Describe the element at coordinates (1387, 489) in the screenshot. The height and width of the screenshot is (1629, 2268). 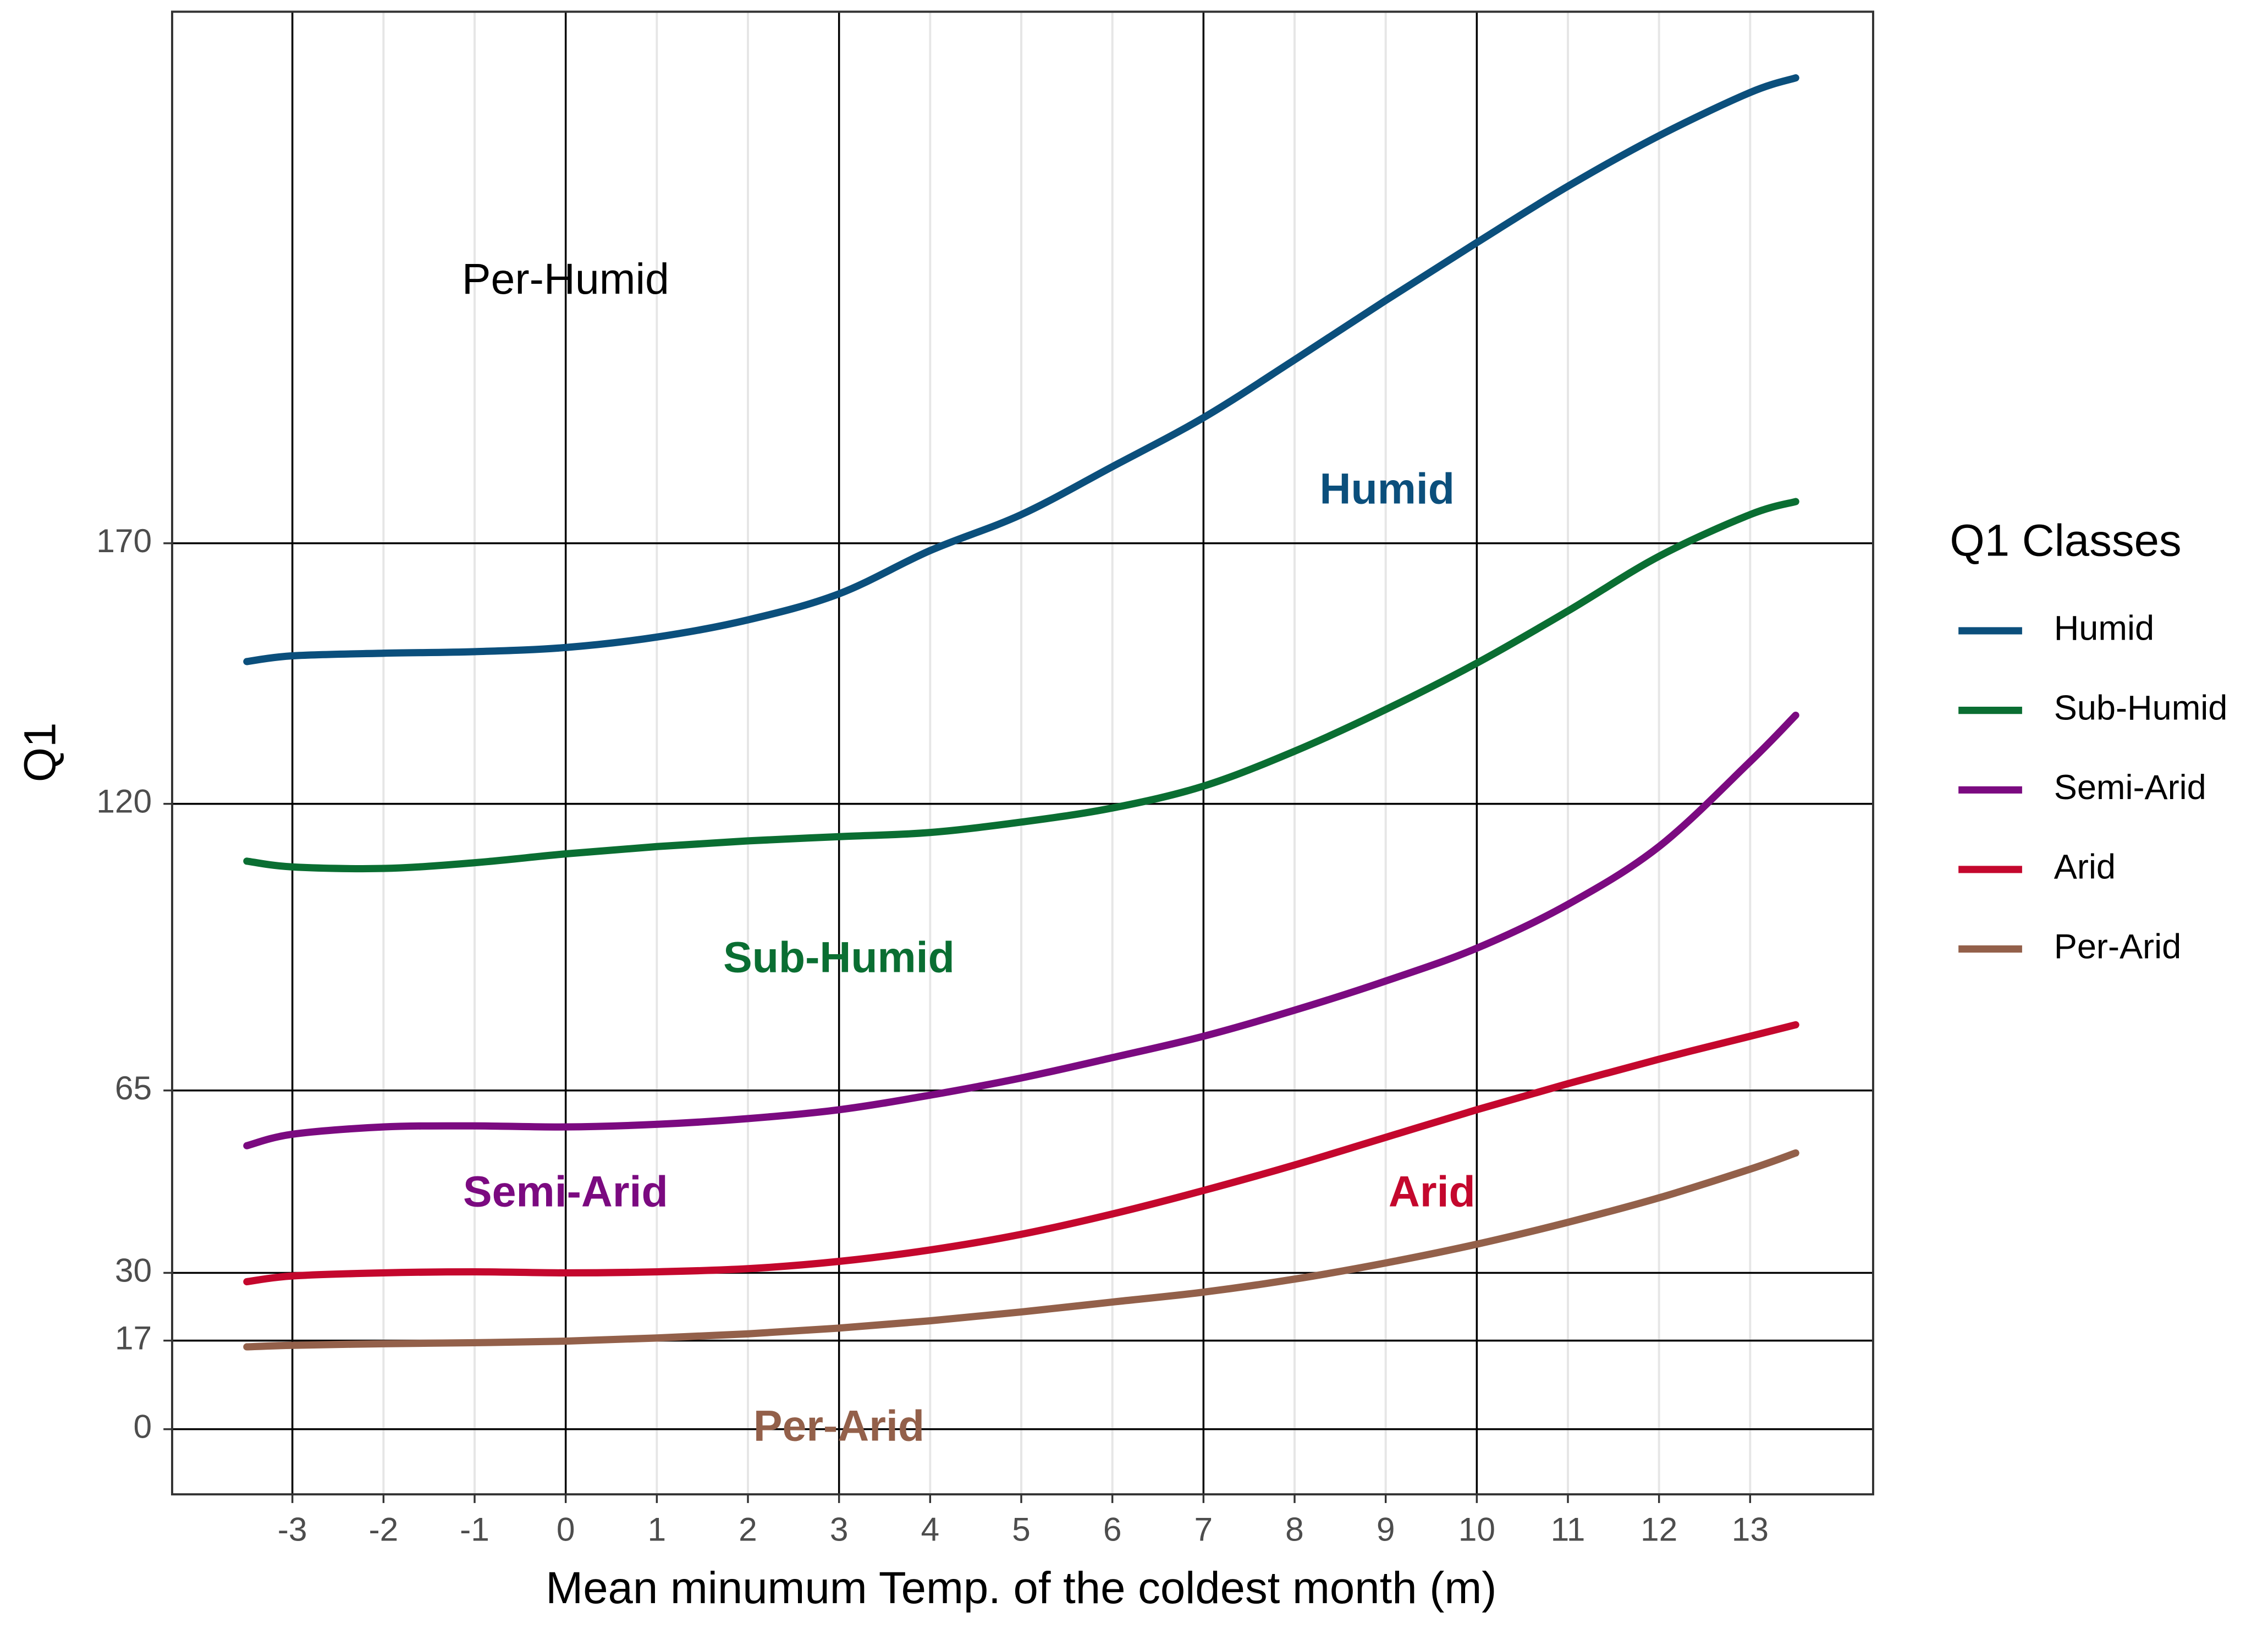
I see `annotation: Humid` at that location.